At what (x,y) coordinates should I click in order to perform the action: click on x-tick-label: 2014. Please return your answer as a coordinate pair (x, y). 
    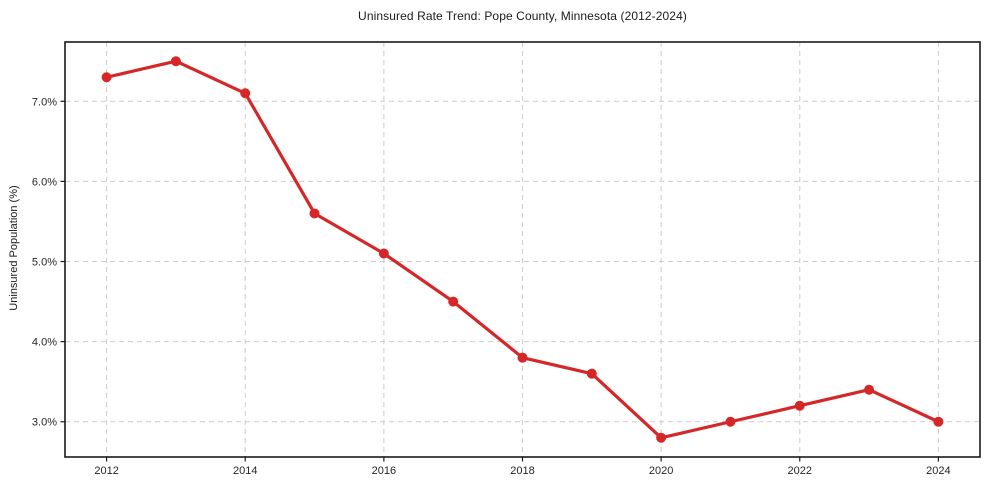
    Looking at the image, I should click on (245, 471).